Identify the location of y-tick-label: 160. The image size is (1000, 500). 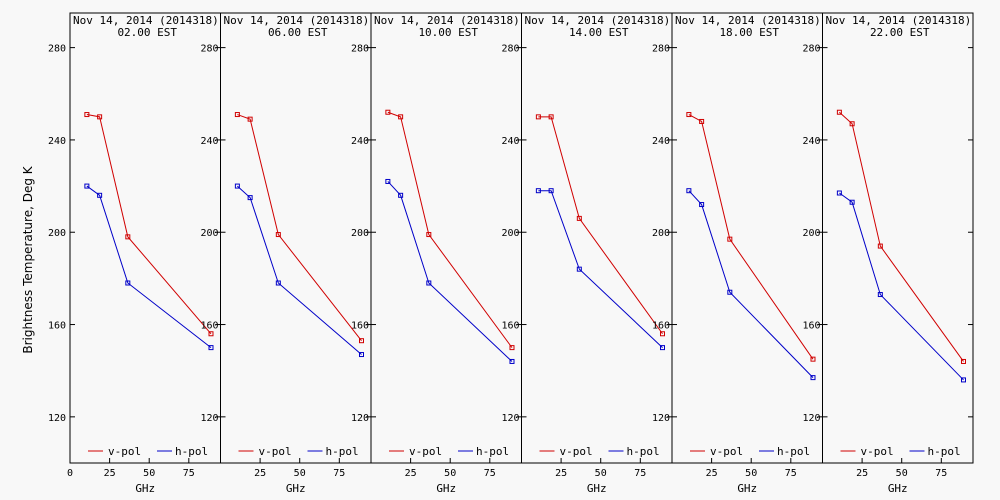
(209, 326).